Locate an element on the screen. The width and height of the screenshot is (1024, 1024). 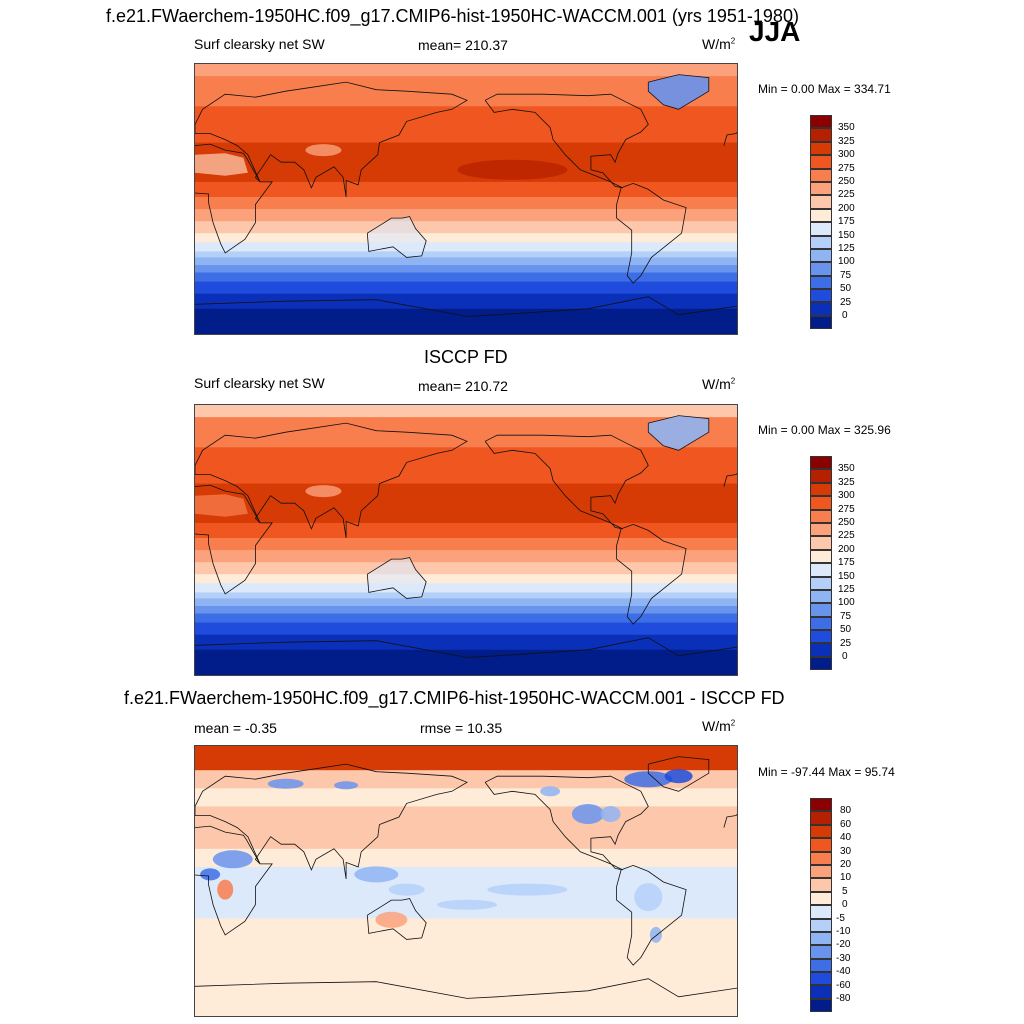
panel2-heading: ISCCP FD is located at coordinates (466, 357).